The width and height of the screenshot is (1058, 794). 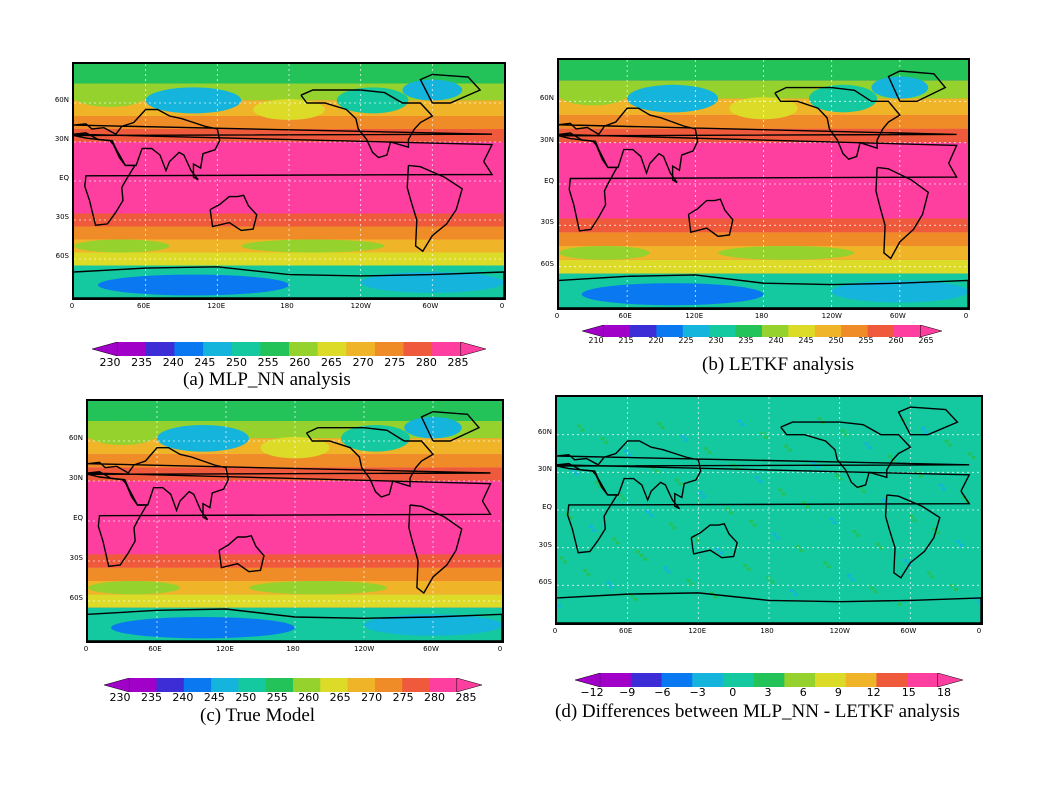 What do you see at coordinates (289, 233) in the screenshot?
I see `temperature-band` at bounding box center [289, 233].